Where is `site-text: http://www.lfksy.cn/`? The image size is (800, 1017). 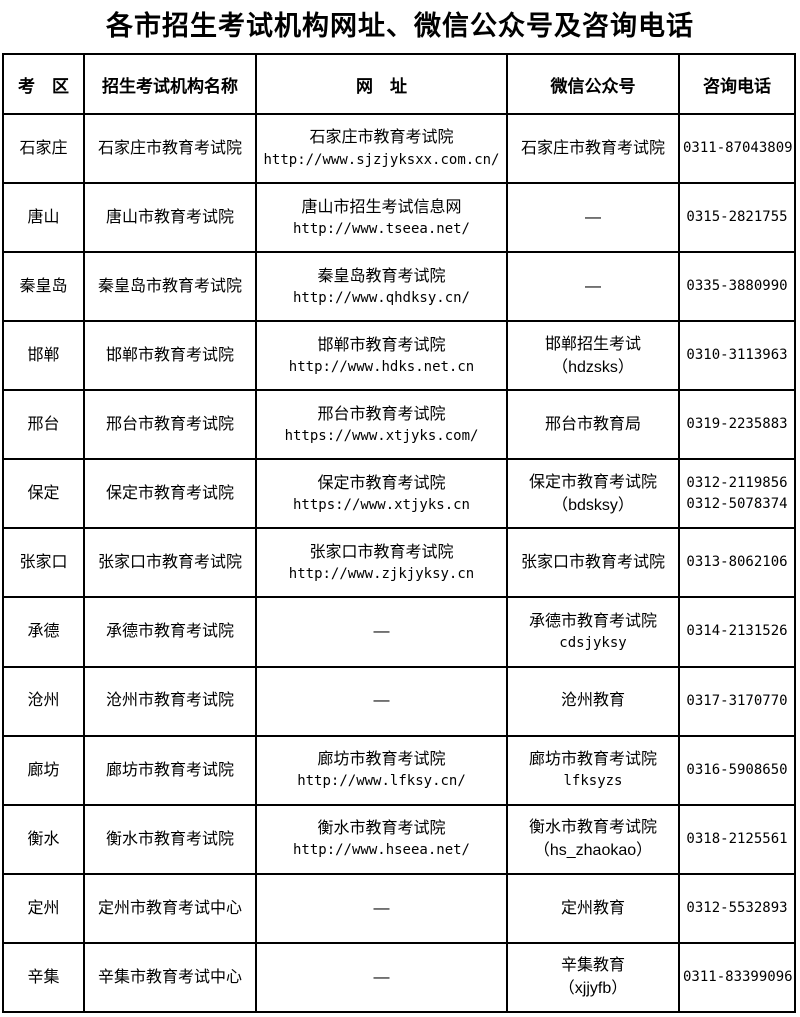
site-text: http://www.lfksy.cn/ is located at coordinates (381, 781).